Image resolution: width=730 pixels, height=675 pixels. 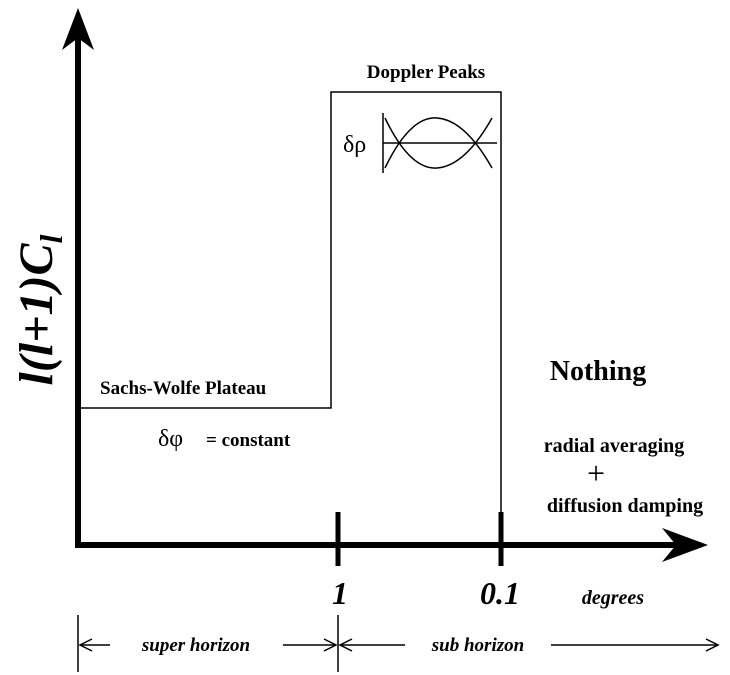 I want to click on x-arrow, so click(x=685, y=545).